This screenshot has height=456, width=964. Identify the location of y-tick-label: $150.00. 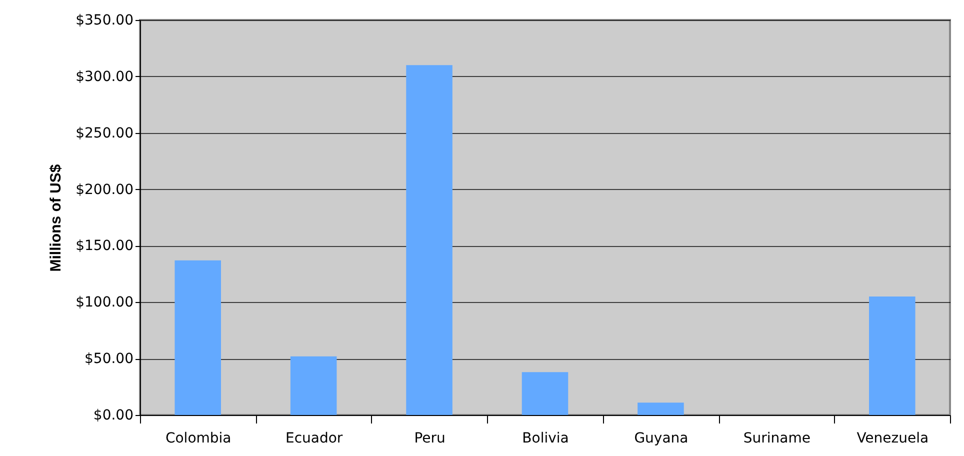
(105, 246).